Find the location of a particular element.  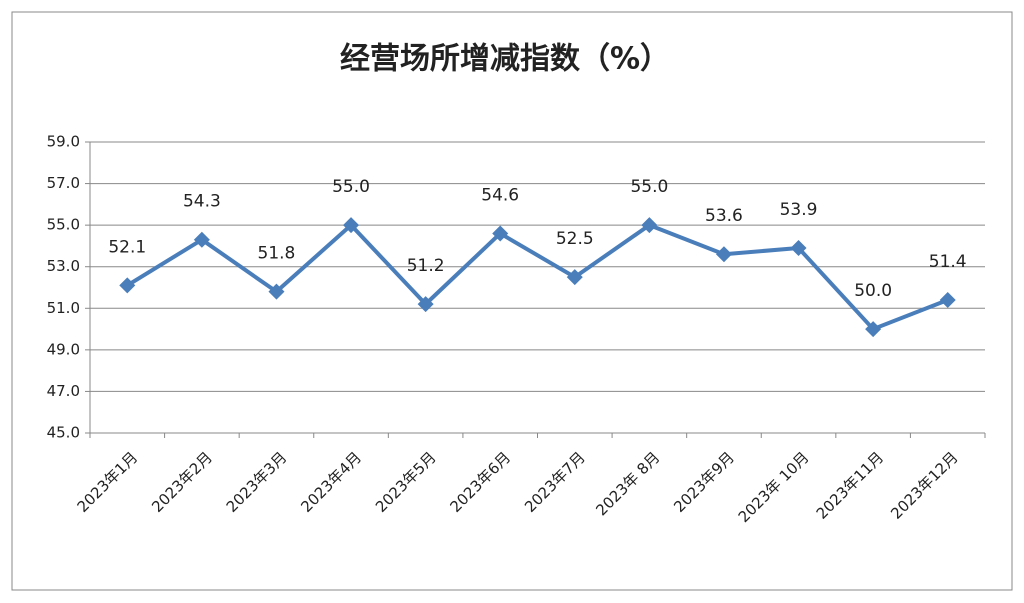

data-label: 51.4 is located at coordinates (948, 262).